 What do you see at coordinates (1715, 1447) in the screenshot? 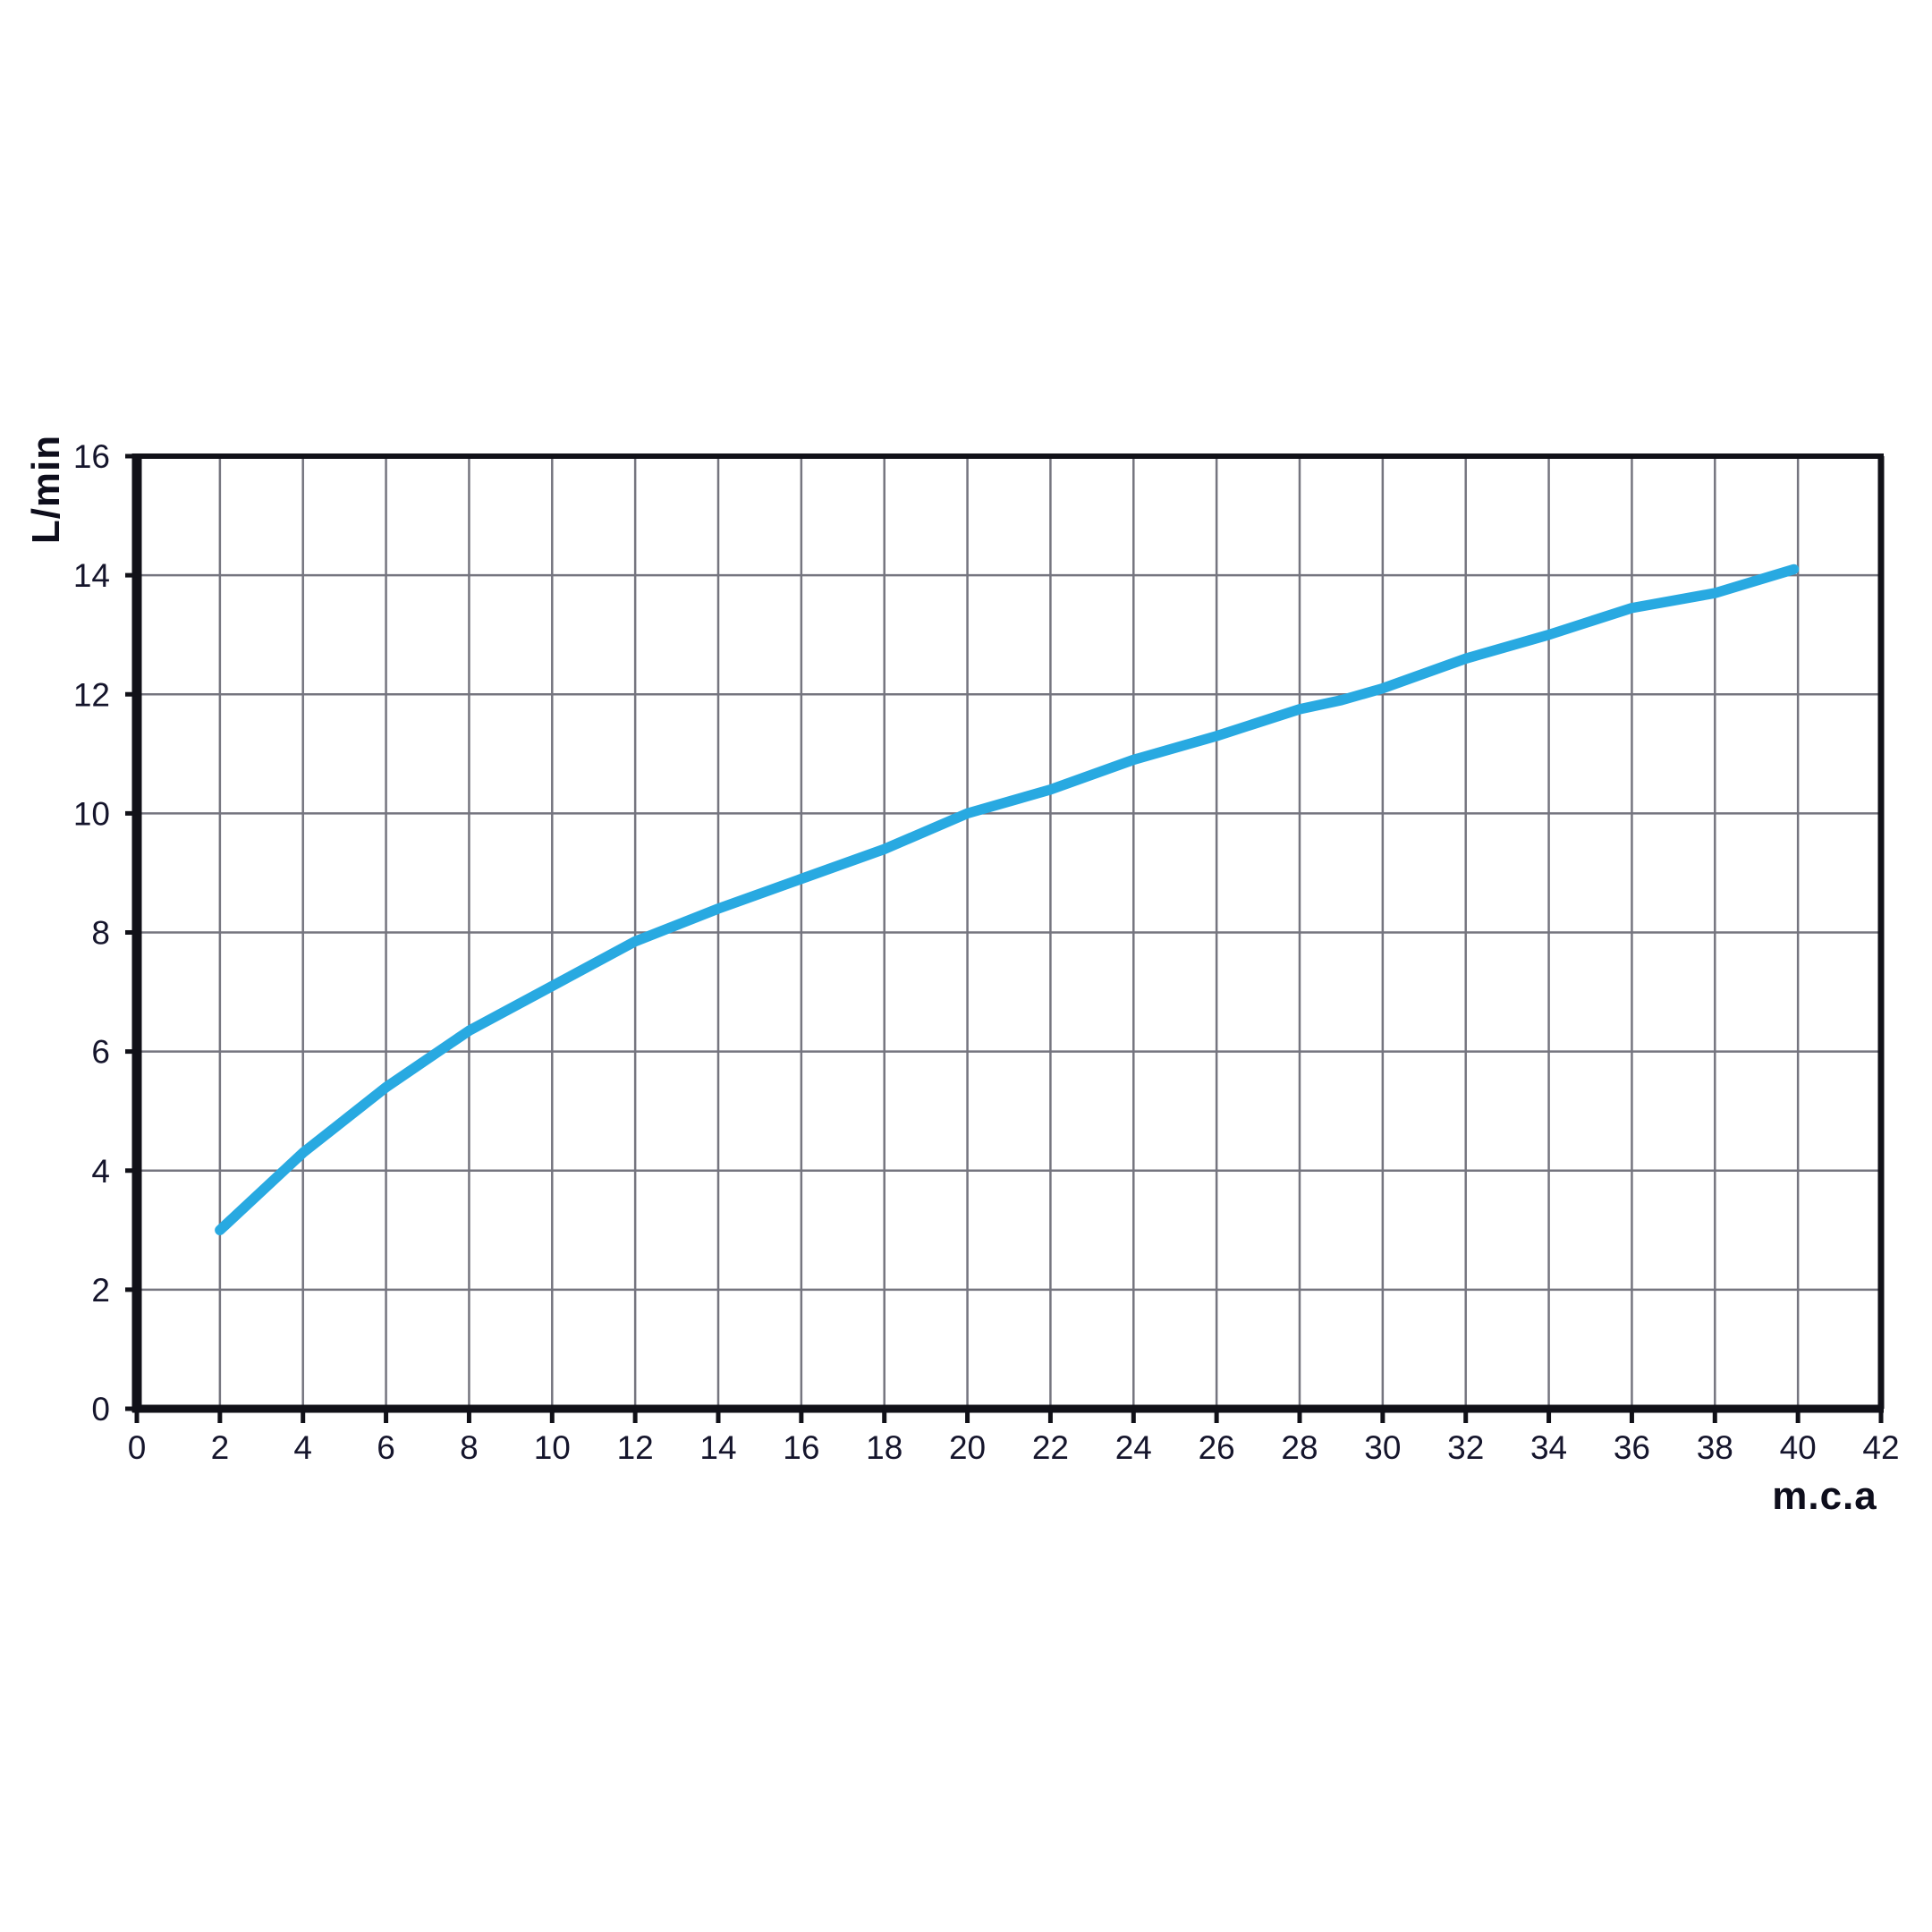
I see `x-tick-label: 38` at bounding box center [1715, 1447].